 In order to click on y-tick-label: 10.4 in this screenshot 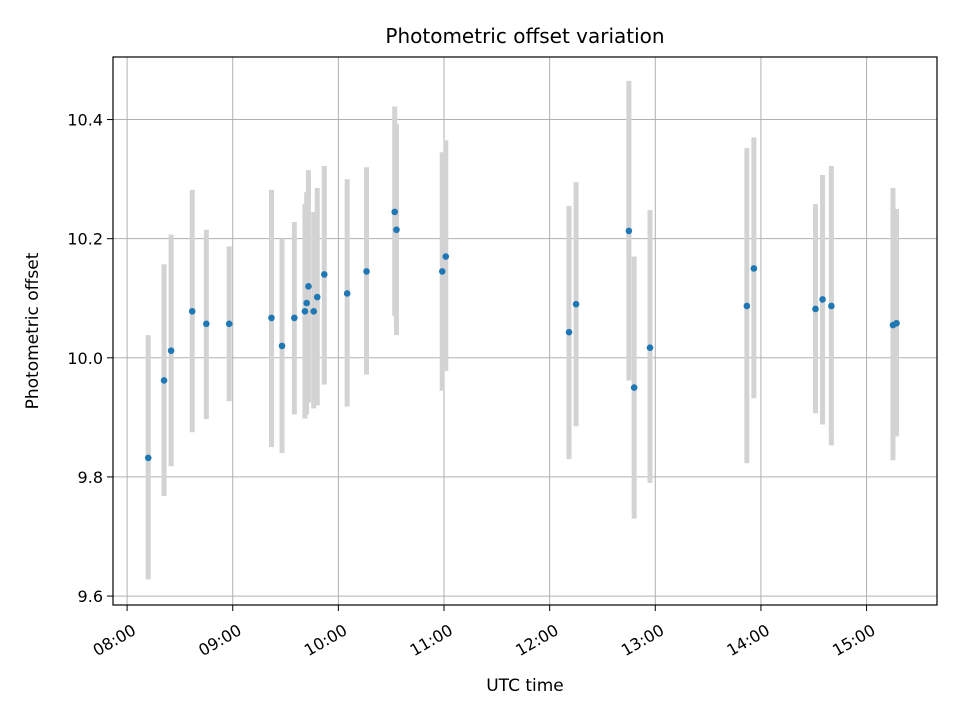, I will do `click(85, 120)`.